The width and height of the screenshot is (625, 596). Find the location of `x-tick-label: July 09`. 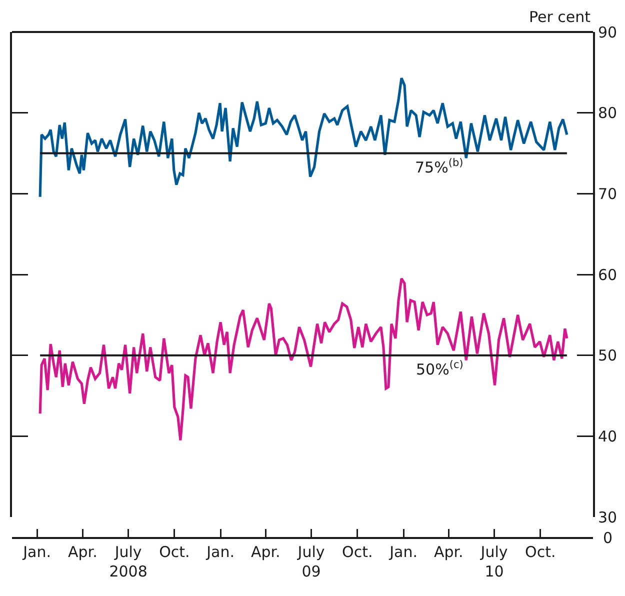

x-tick-label: July 09 is located at coordinates (310, 561).